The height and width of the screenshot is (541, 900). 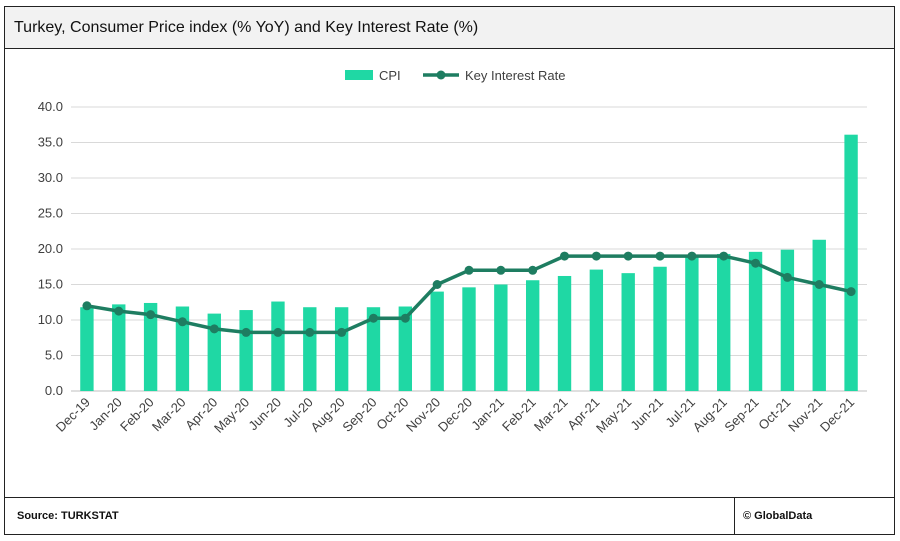 What do you see at coordinates (50, 248) in the screenshot?
I see `y-tick-label: 20.0` at bounding box center [50, 248].